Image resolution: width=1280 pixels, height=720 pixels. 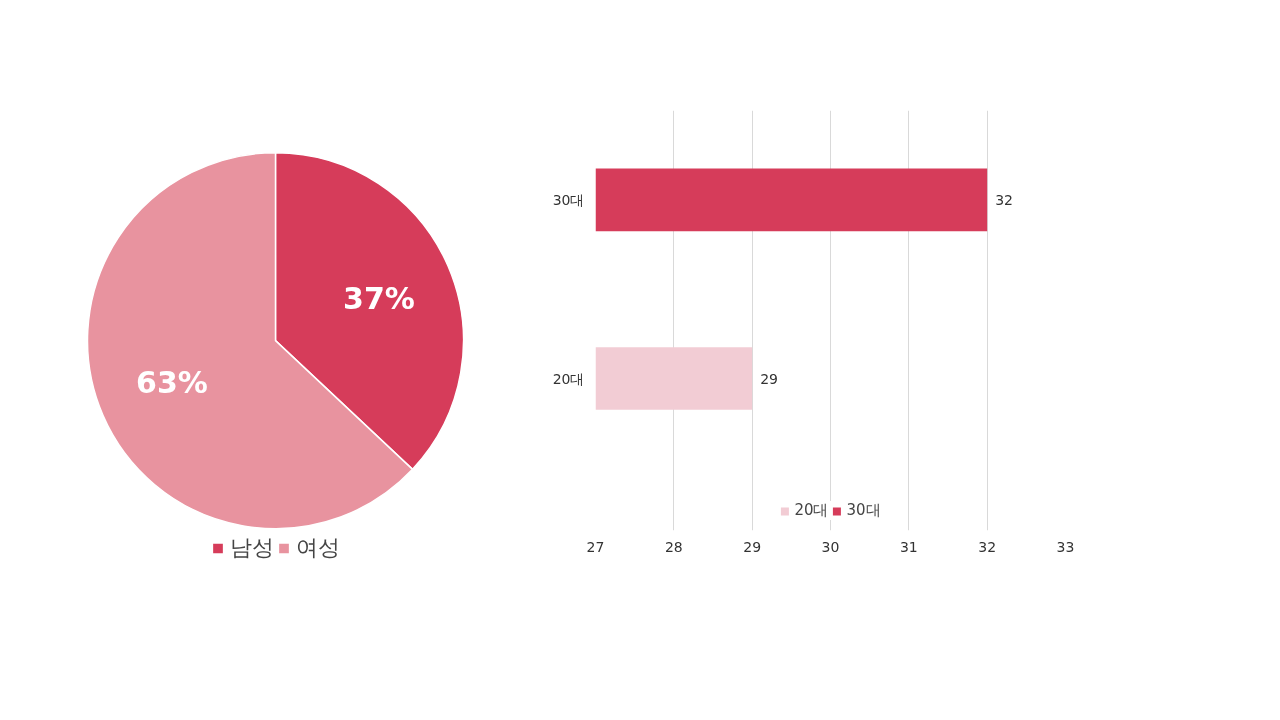 I want to click on data-label: 37%, so click(x=379, y=298).